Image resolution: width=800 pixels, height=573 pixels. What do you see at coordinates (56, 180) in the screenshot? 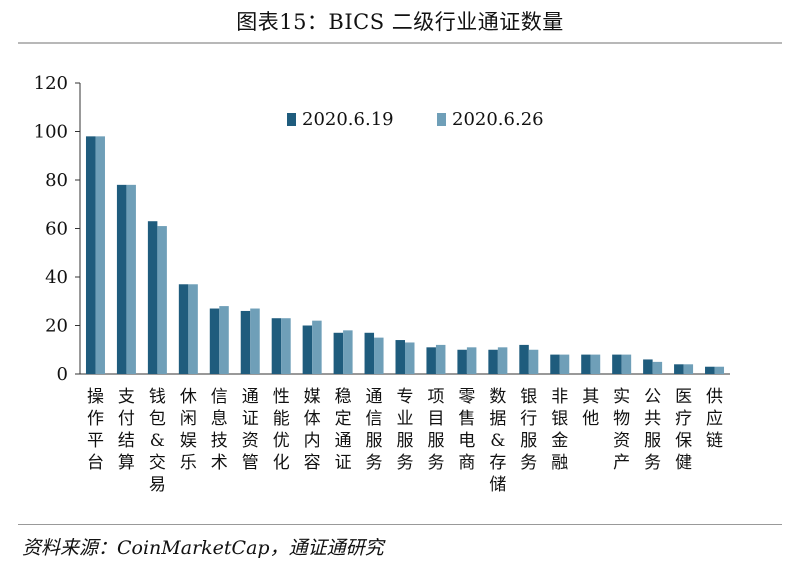
I see `y-tick-label: 80` at bounding box center [56, 180].